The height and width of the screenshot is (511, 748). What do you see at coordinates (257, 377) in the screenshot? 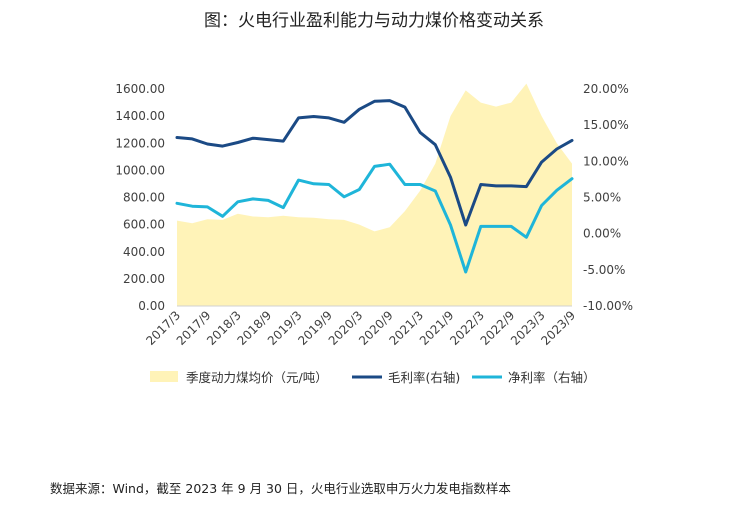
I see `legend-label: 季度动力煤均价（元/吨）` at bounding box center [257, 377].